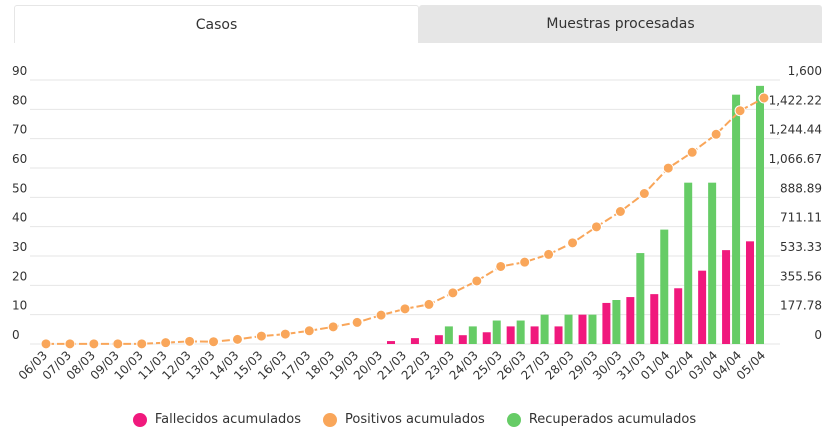 This screenshot has width=829, height=447. I want to click on left-tick-label: 70, so click(19, 130).